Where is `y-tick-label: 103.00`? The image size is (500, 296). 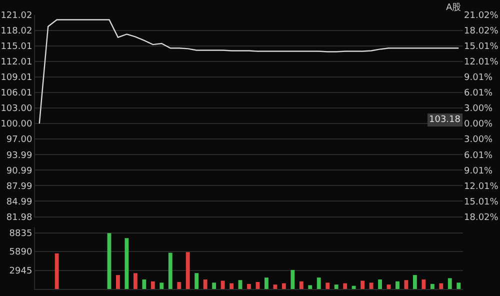
y-tick-label: 103.00 is located at coordinates (16, 109).